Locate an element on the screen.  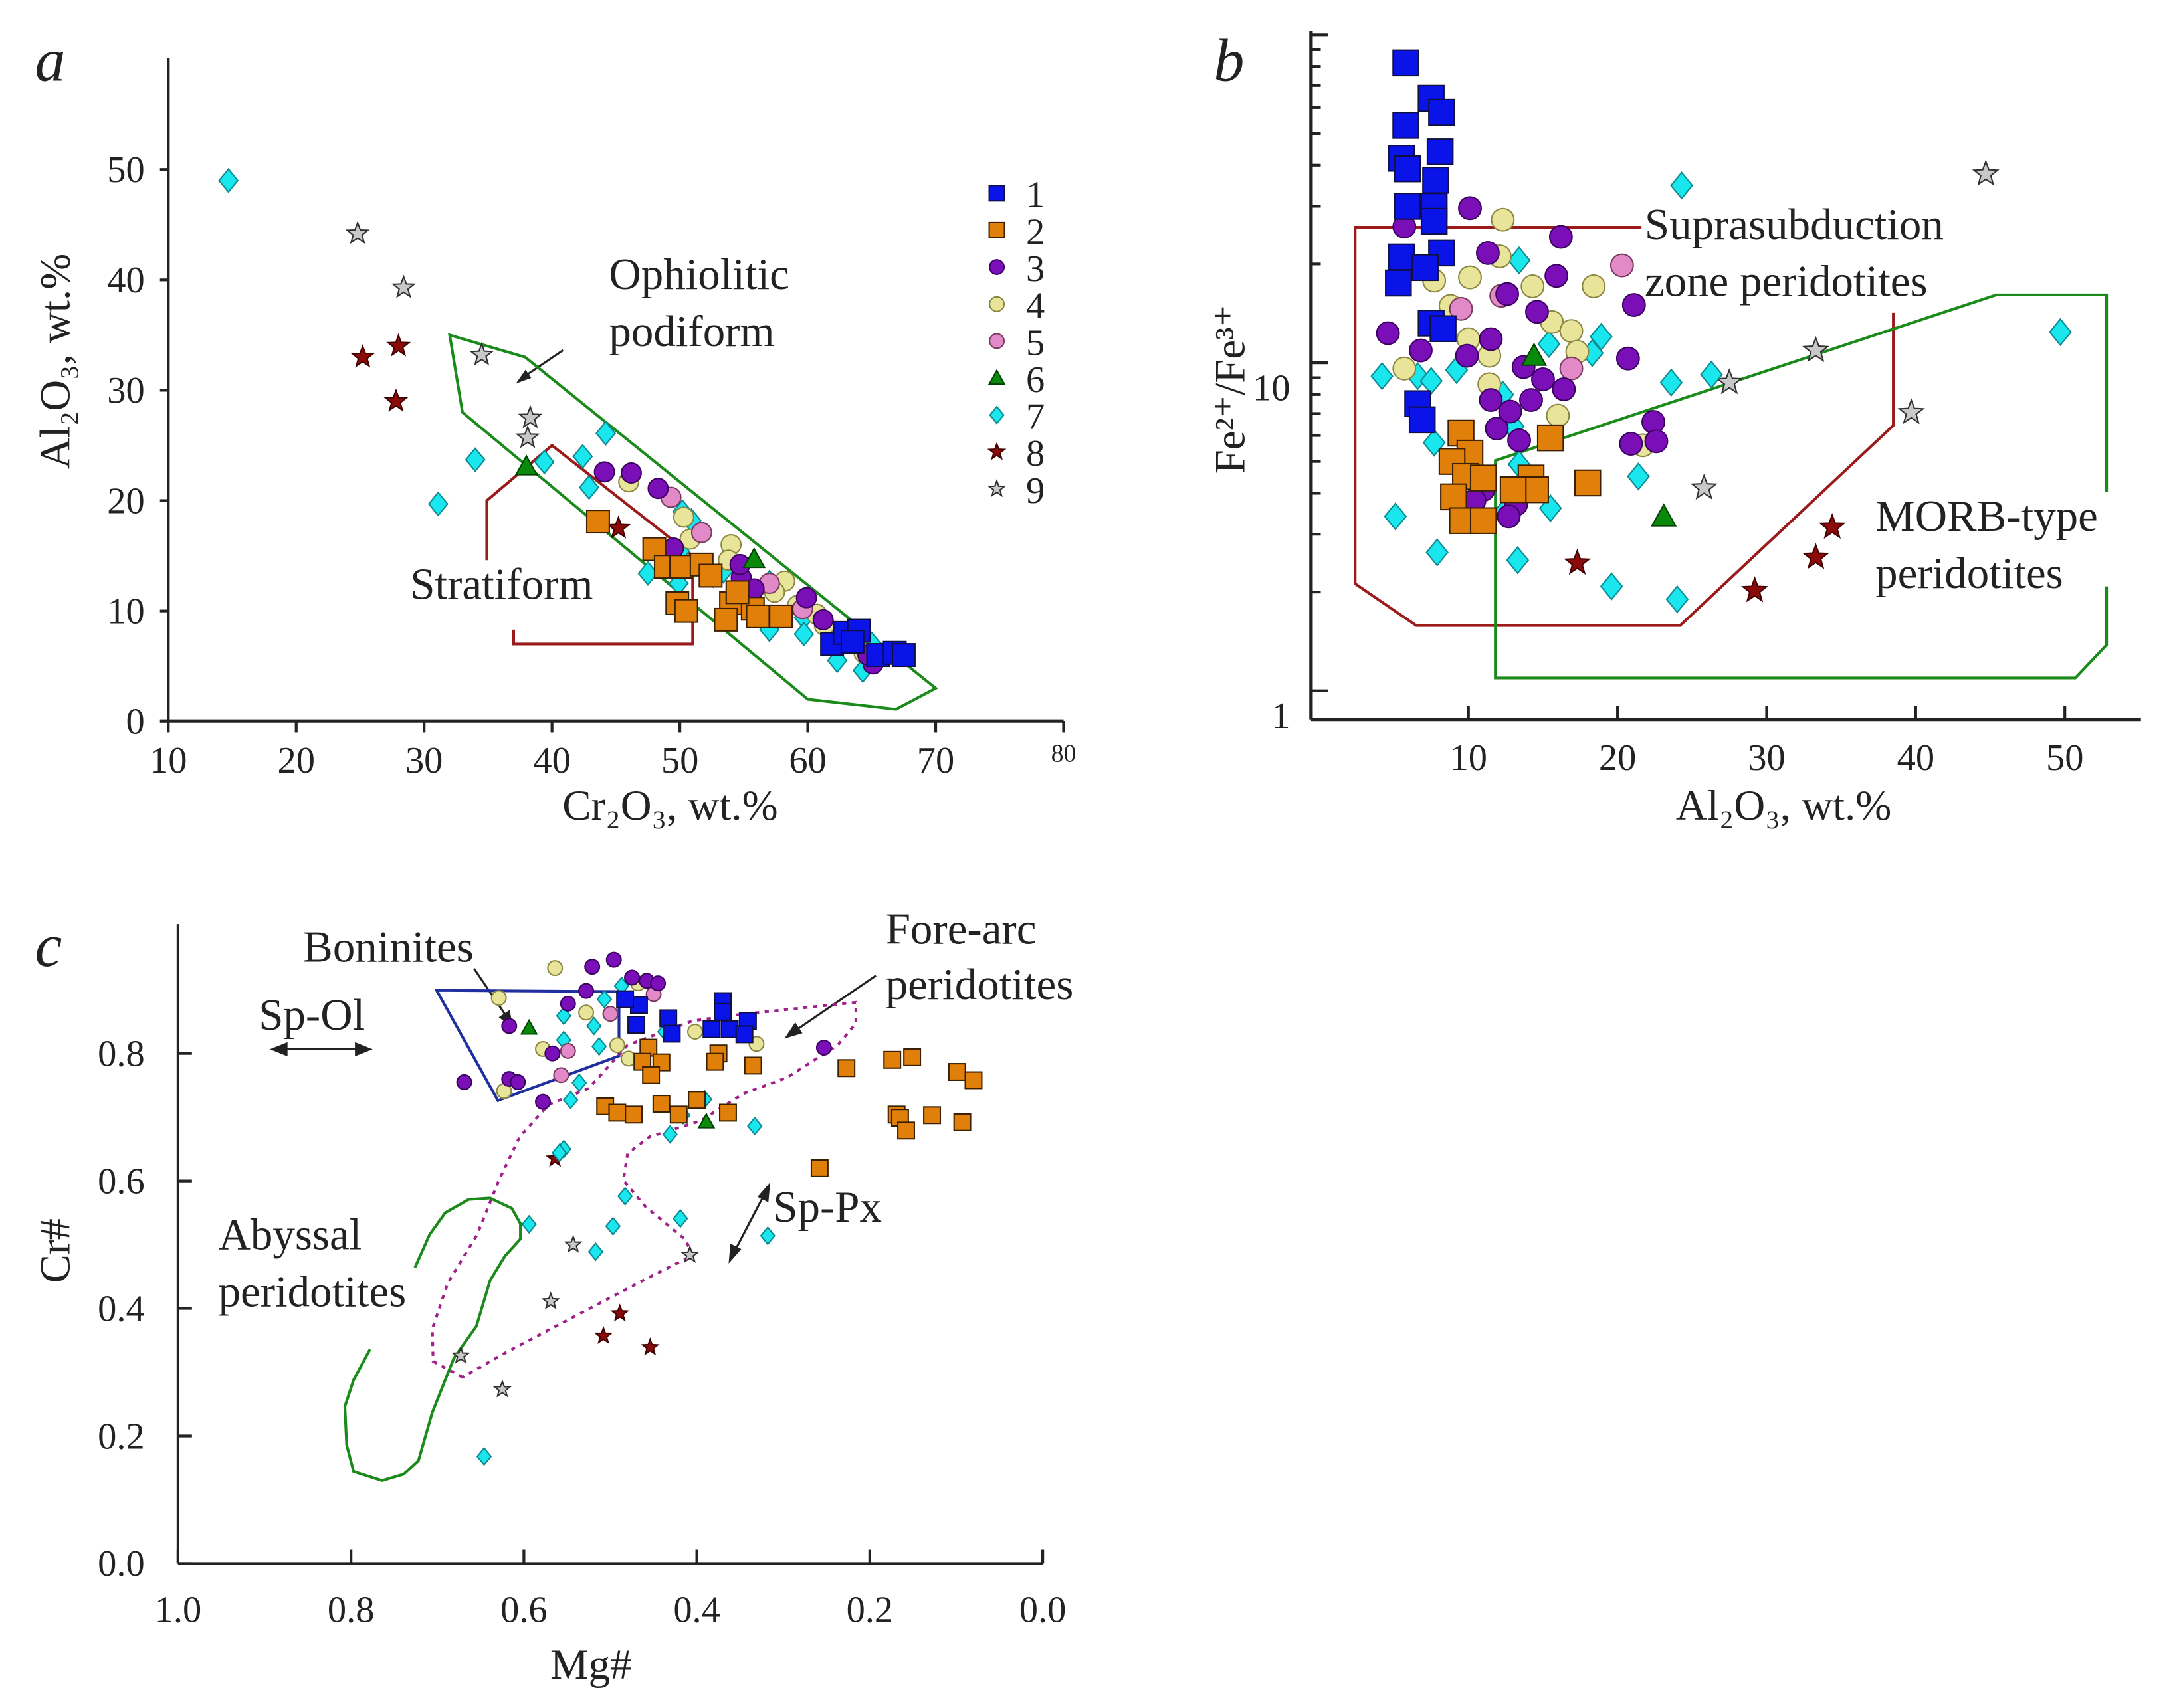
y-axis-label-c: Cr# is located at coordinates (56, 1251).